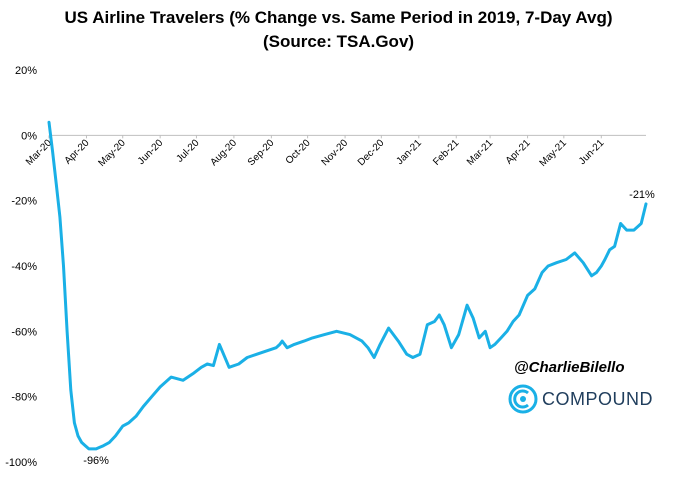 This screenshot has width=677, height=477. What do you see at coordinates (642, 195) in the screenshot?
I see `data-label: -21%` at bounding box center [642, 195].